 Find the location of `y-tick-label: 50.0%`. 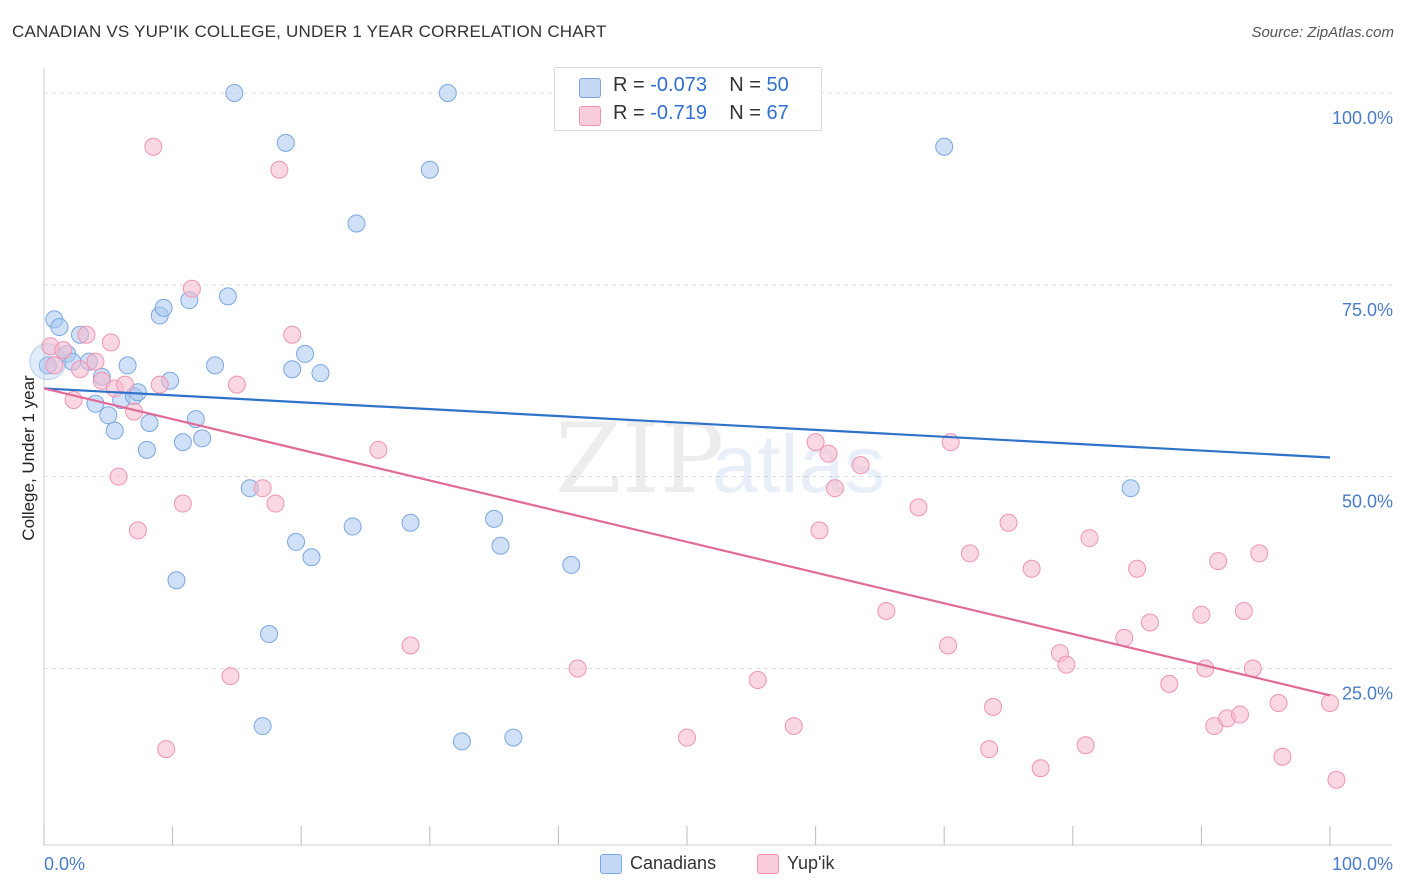

y-tick-label: 50.0% is located at coordinates (1367, 502).